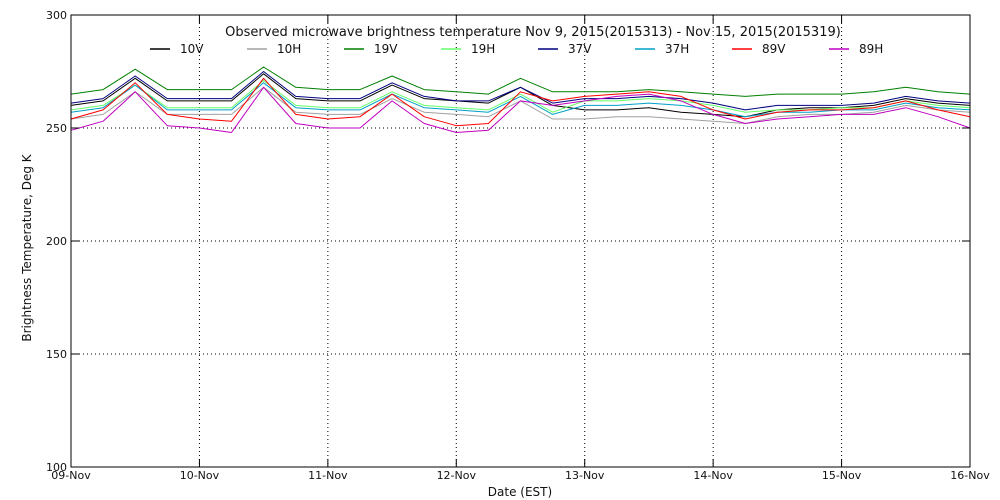 The height and width of the screenshot is (500, 1000). What do you see at coordinates (457, 475) in the screenshot?
I see `x-tick-label: 12-Nov` at bounding box center [457, 475].